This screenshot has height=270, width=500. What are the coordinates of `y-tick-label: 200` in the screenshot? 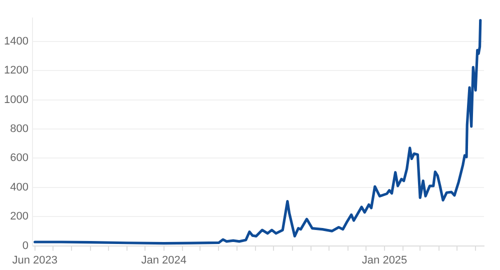 It's located at (19, 216).